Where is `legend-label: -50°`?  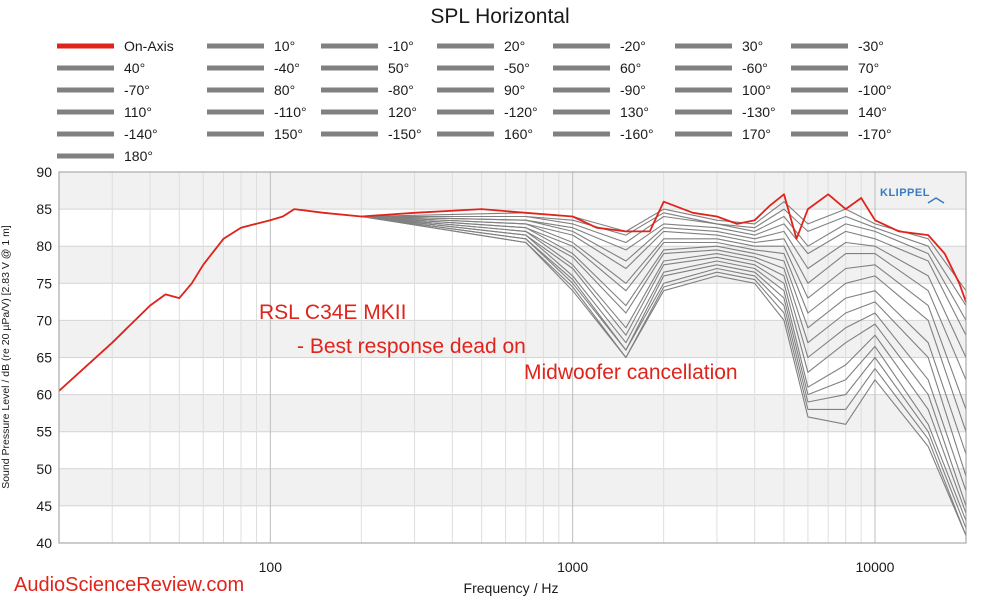
legend-label: -50° is located at coordinates (517, 68).